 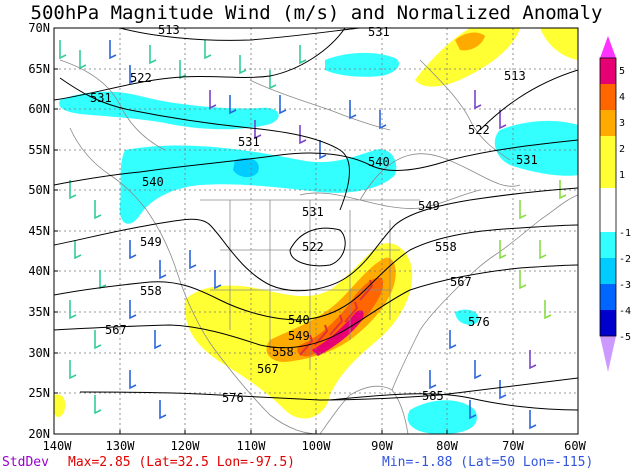 I want to click on colorbar-labels: 5 4 3 2 1 -1 -2 -3 -4 -5, so click(x=625, y=204).